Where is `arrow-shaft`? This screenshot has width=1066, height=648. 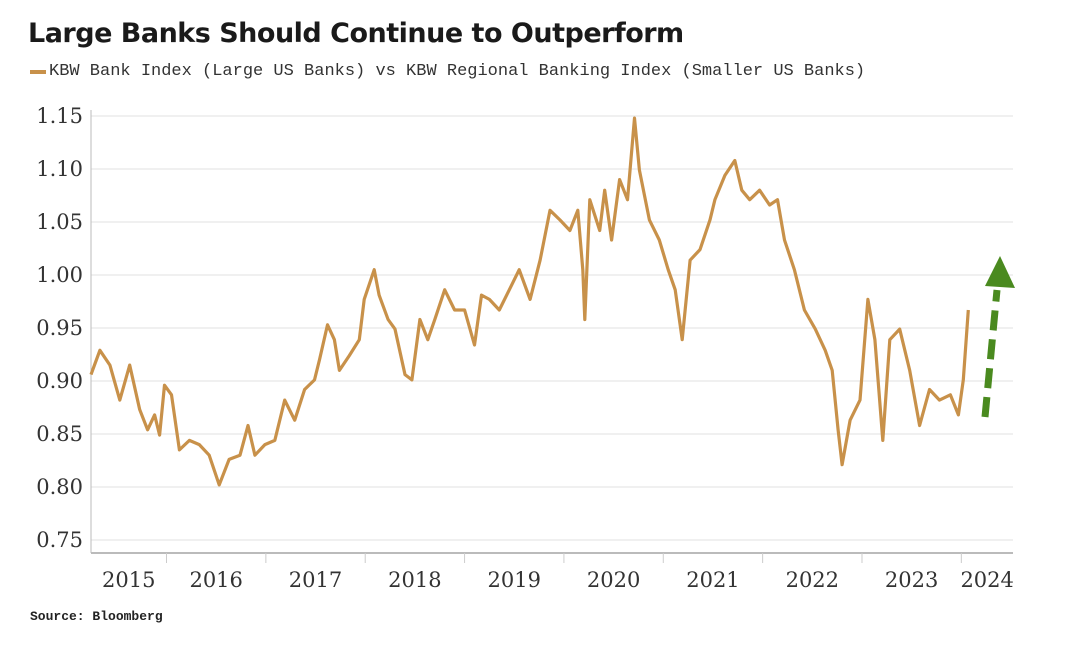
arrow-shaft is located at coordinates (991, 353).